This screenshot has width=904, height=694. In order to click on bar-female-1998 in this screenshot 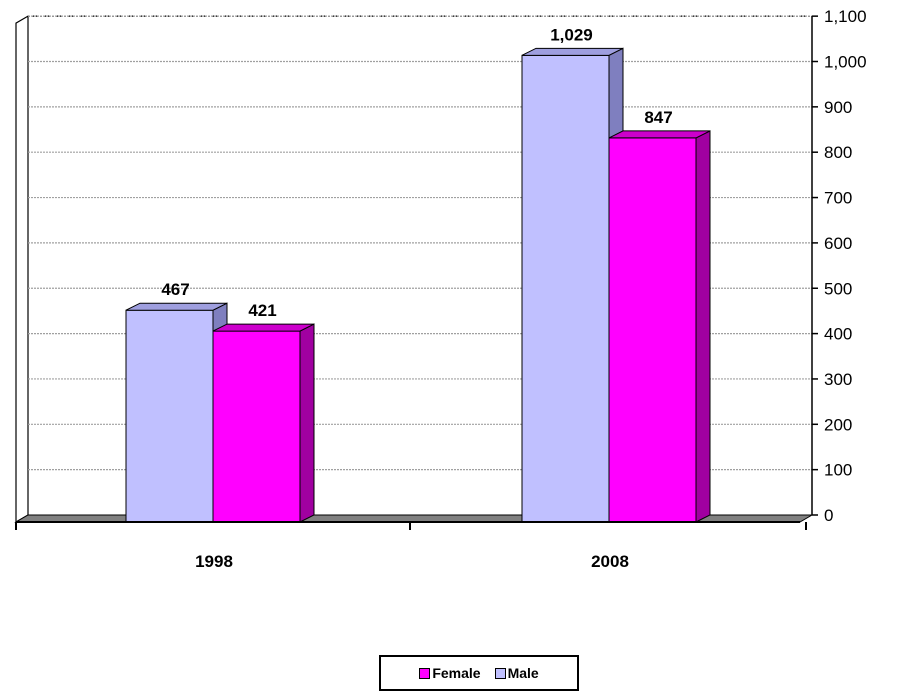, I will do `click(263, 423)`.